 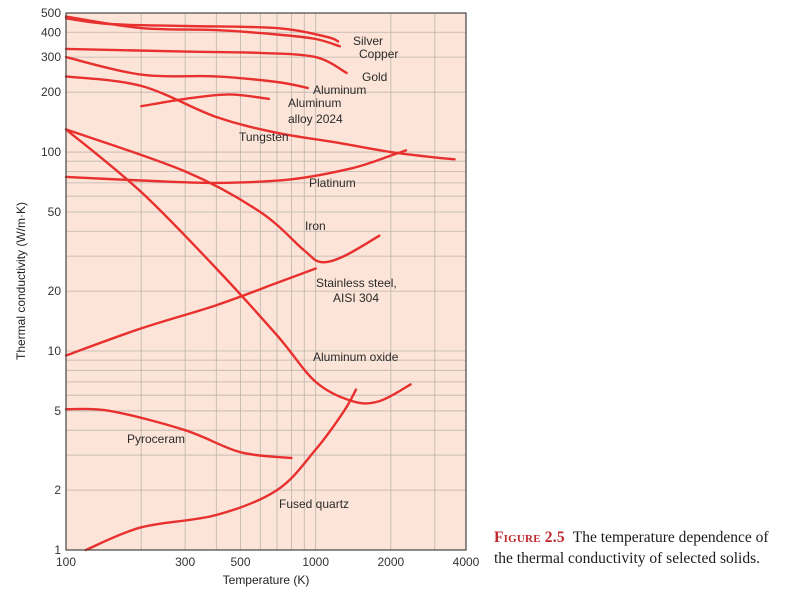 I want to click on y-tick-label: 10, so click(x=55, y=351).